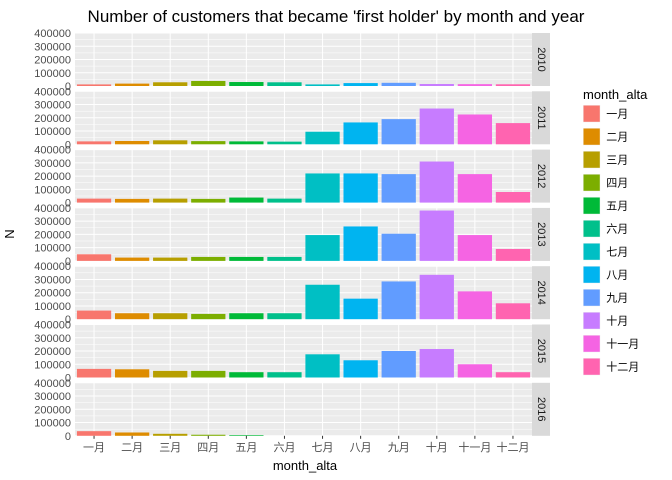 The width and height of the screenshot is (672, 480). I want to click on bar-2014-二月, so click(132, 316).